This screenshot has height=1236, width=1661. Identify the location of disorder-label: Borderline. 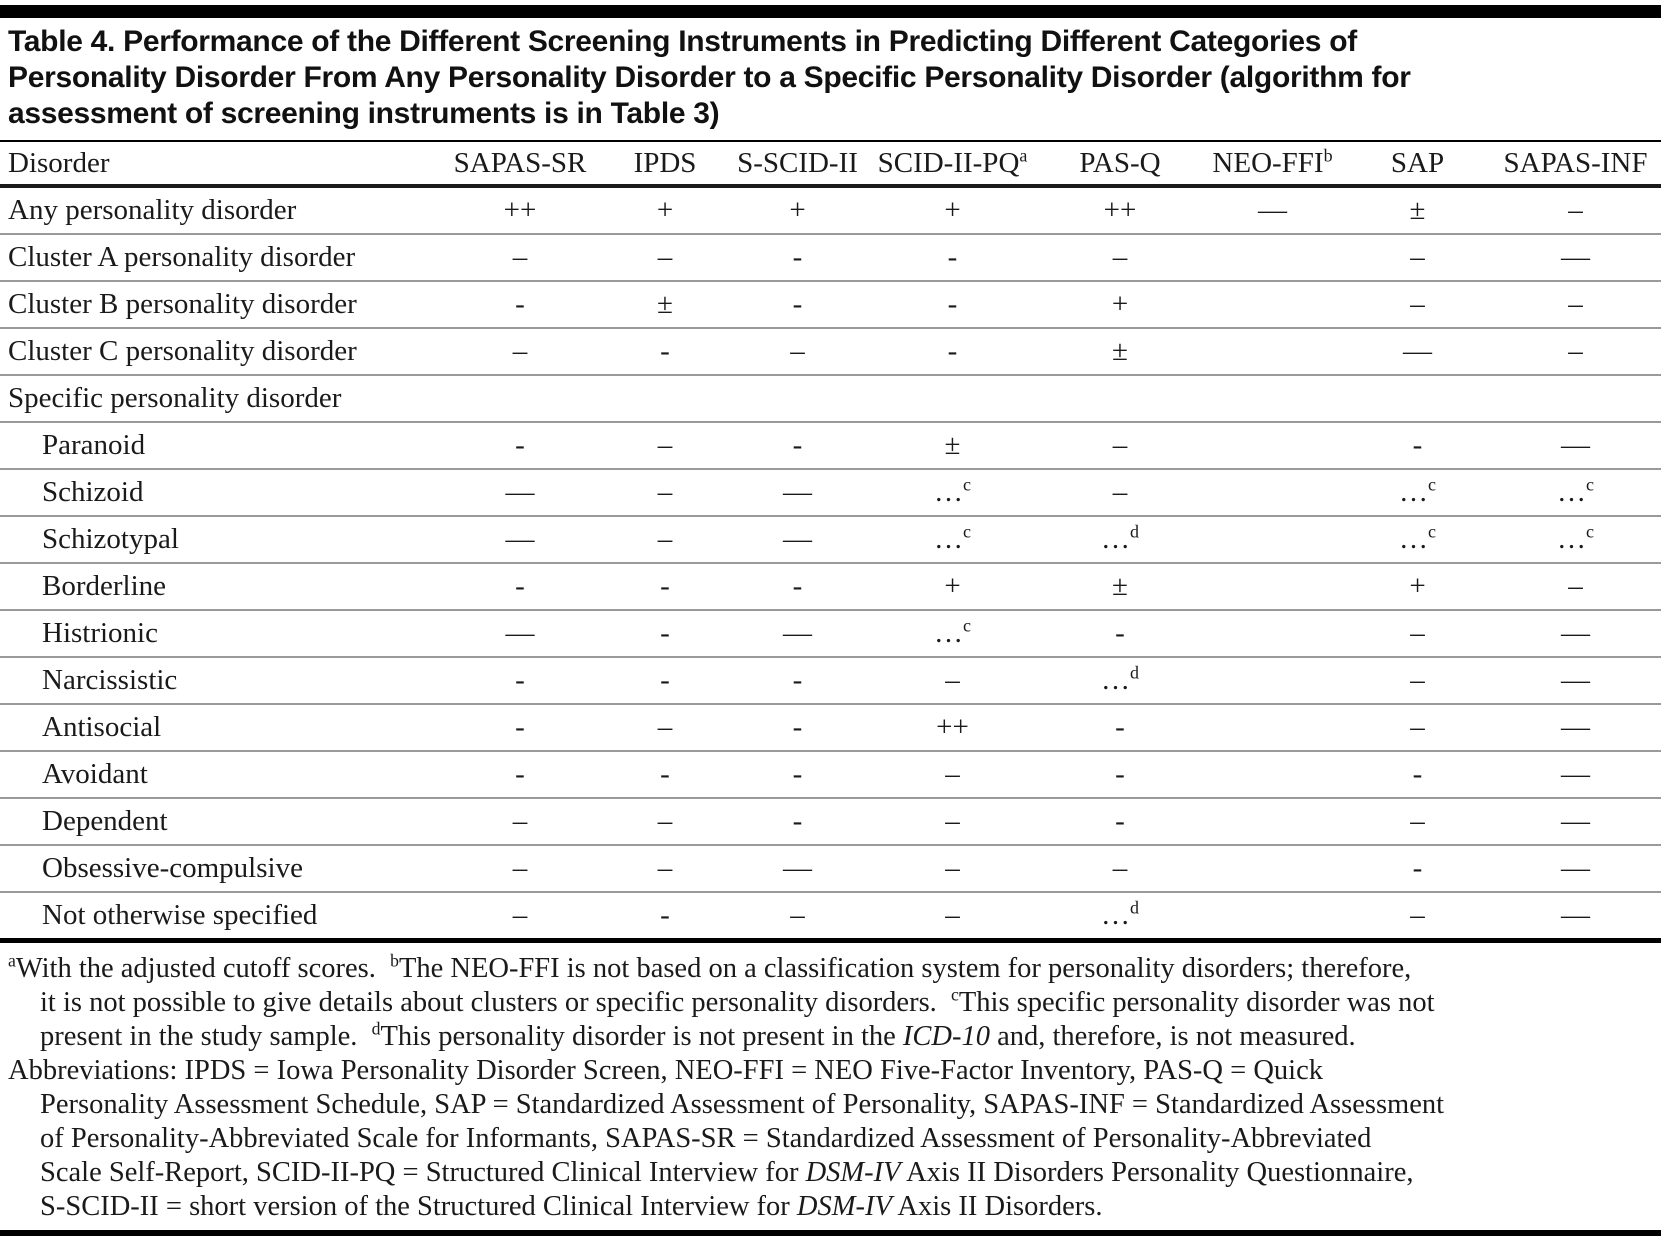
(220, 587).